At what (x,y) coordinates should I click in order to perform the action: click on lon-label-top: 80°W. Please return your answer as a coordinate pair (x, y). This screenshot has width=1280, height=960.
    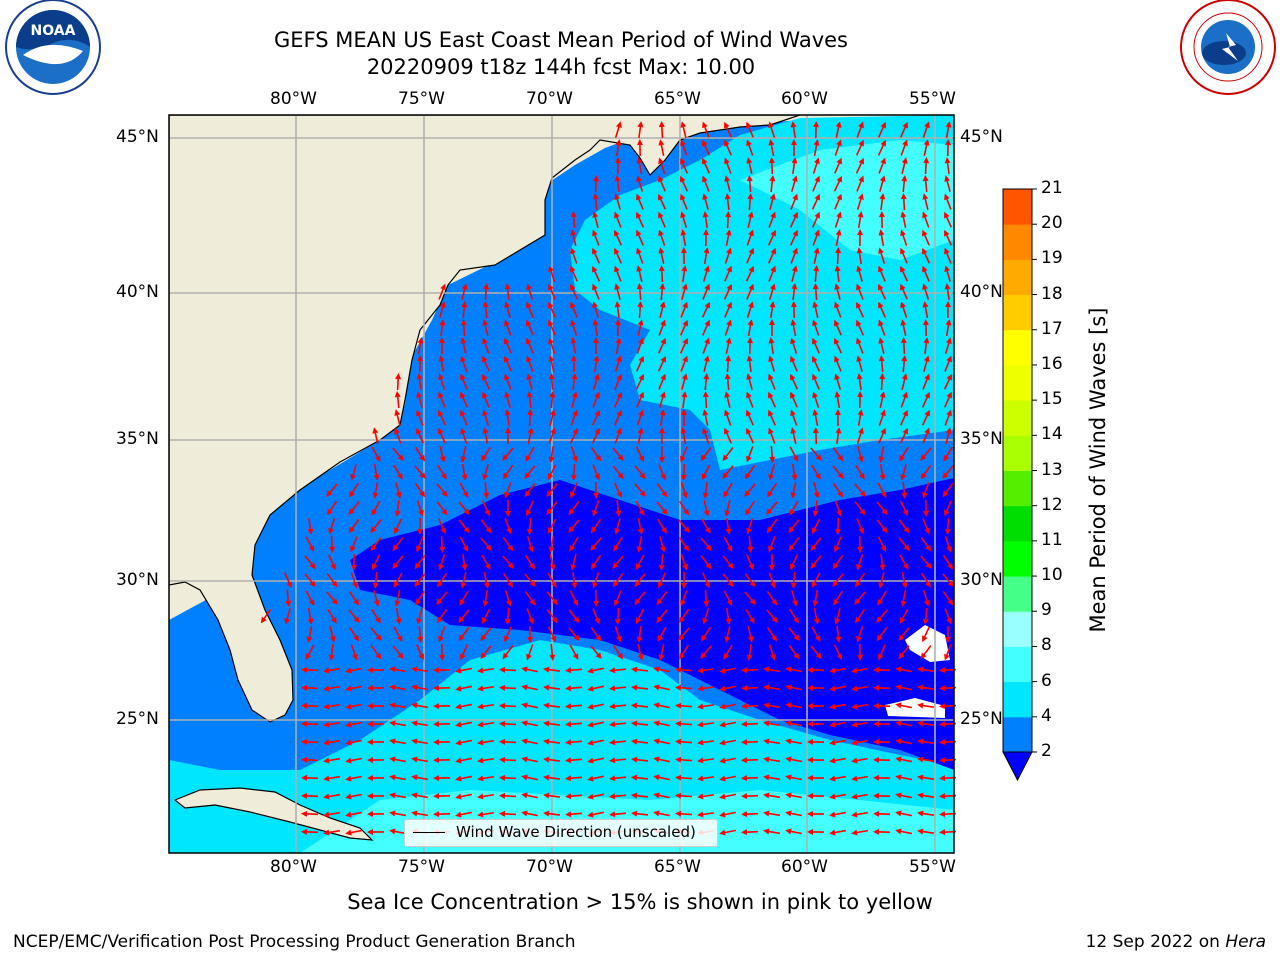
    Looking at the image, I should click on (293, 99).